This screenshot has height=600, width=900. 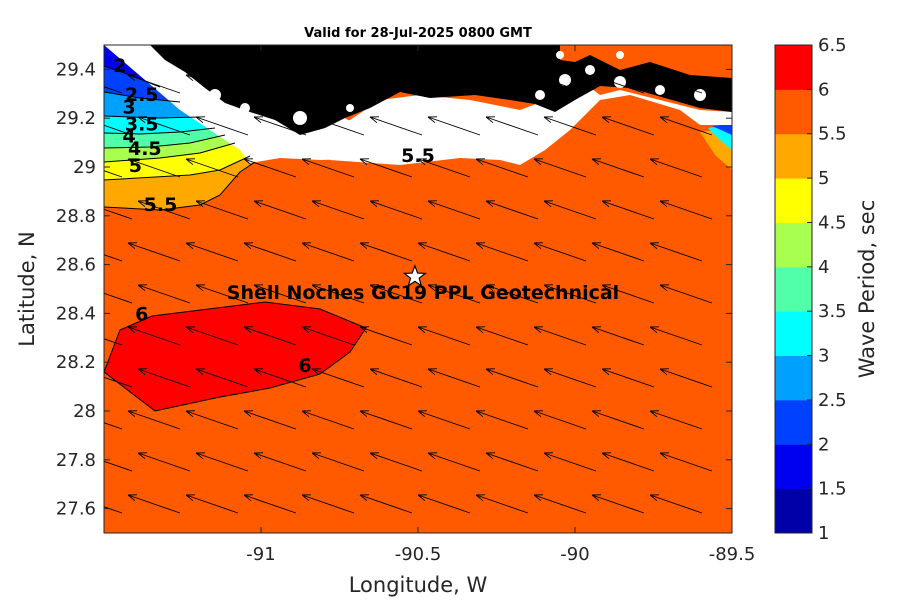 I want to click on site-star-icon, so click(x=414, y=276).